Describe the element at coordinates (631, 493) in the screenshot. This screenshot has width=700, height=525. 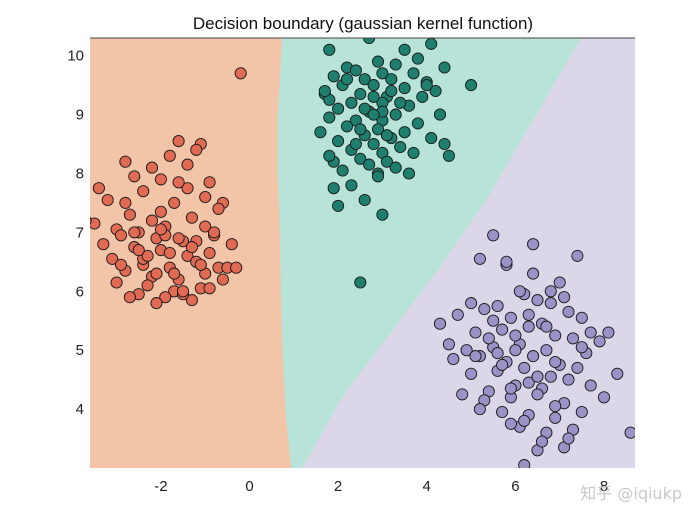
I see `watermark: 知乎 @iqiukp` at that location.